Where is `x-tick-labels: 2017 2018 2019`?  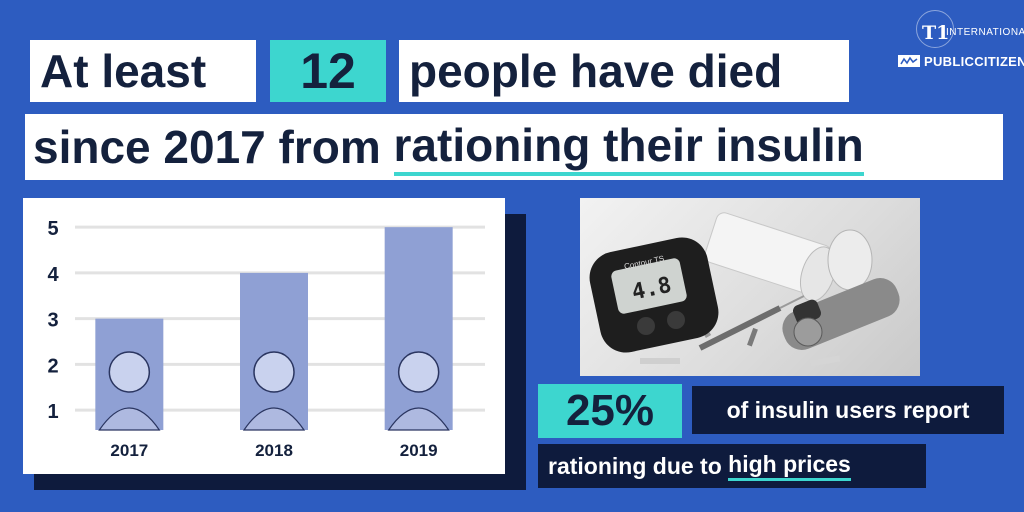 x-tick-labels: 2017 2018 2019 is located at coordinates (273, 450).